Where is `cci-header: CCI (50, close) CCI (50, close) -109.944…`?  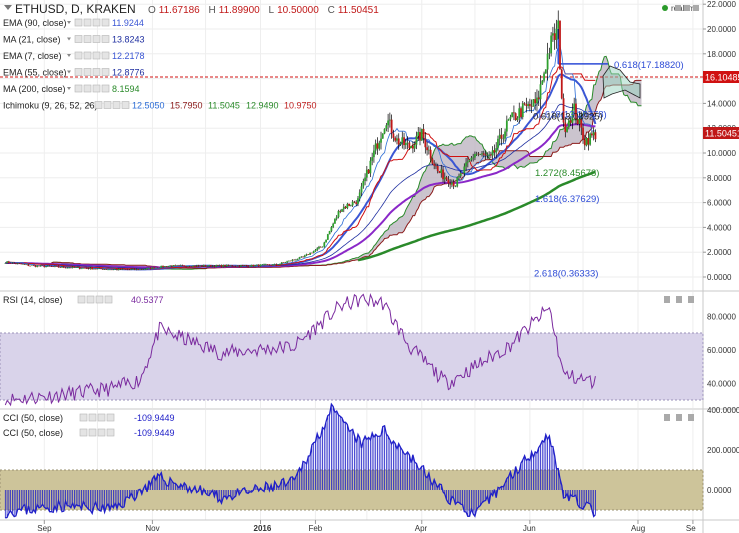 cci-header: CCI (50, close) CCI (50, close) -109.944… is located at coordinates (89, 425).